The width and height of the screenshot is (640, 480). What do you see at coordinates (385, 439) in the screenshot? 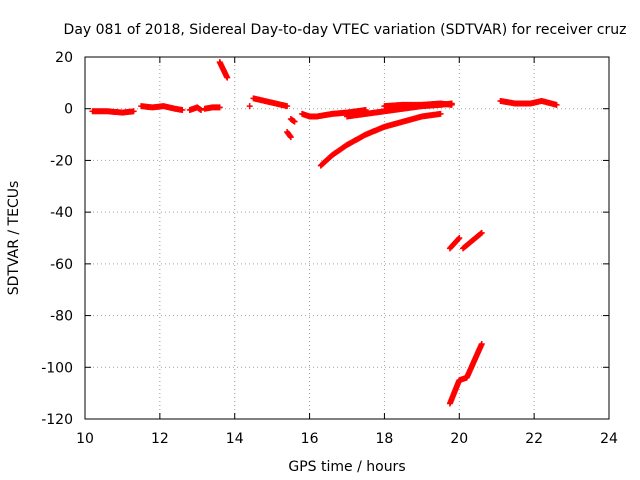
I see `x-tick-label: 18` at bounding box center [385, 439].